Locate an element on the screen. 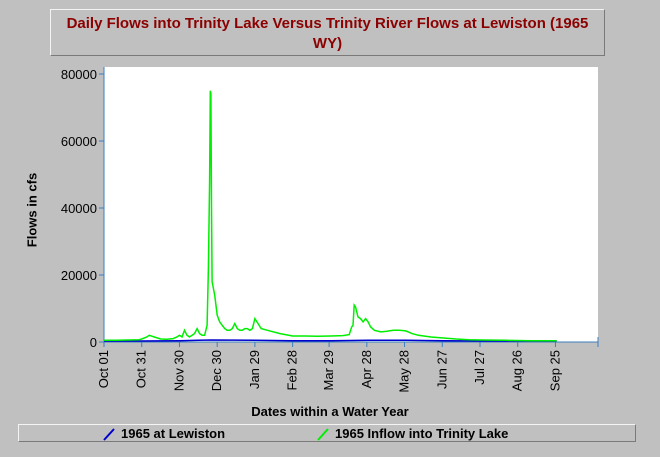 The image size is (660, 457). x-tick-label-0: Oct 01 is located at coordinates (103, 369).